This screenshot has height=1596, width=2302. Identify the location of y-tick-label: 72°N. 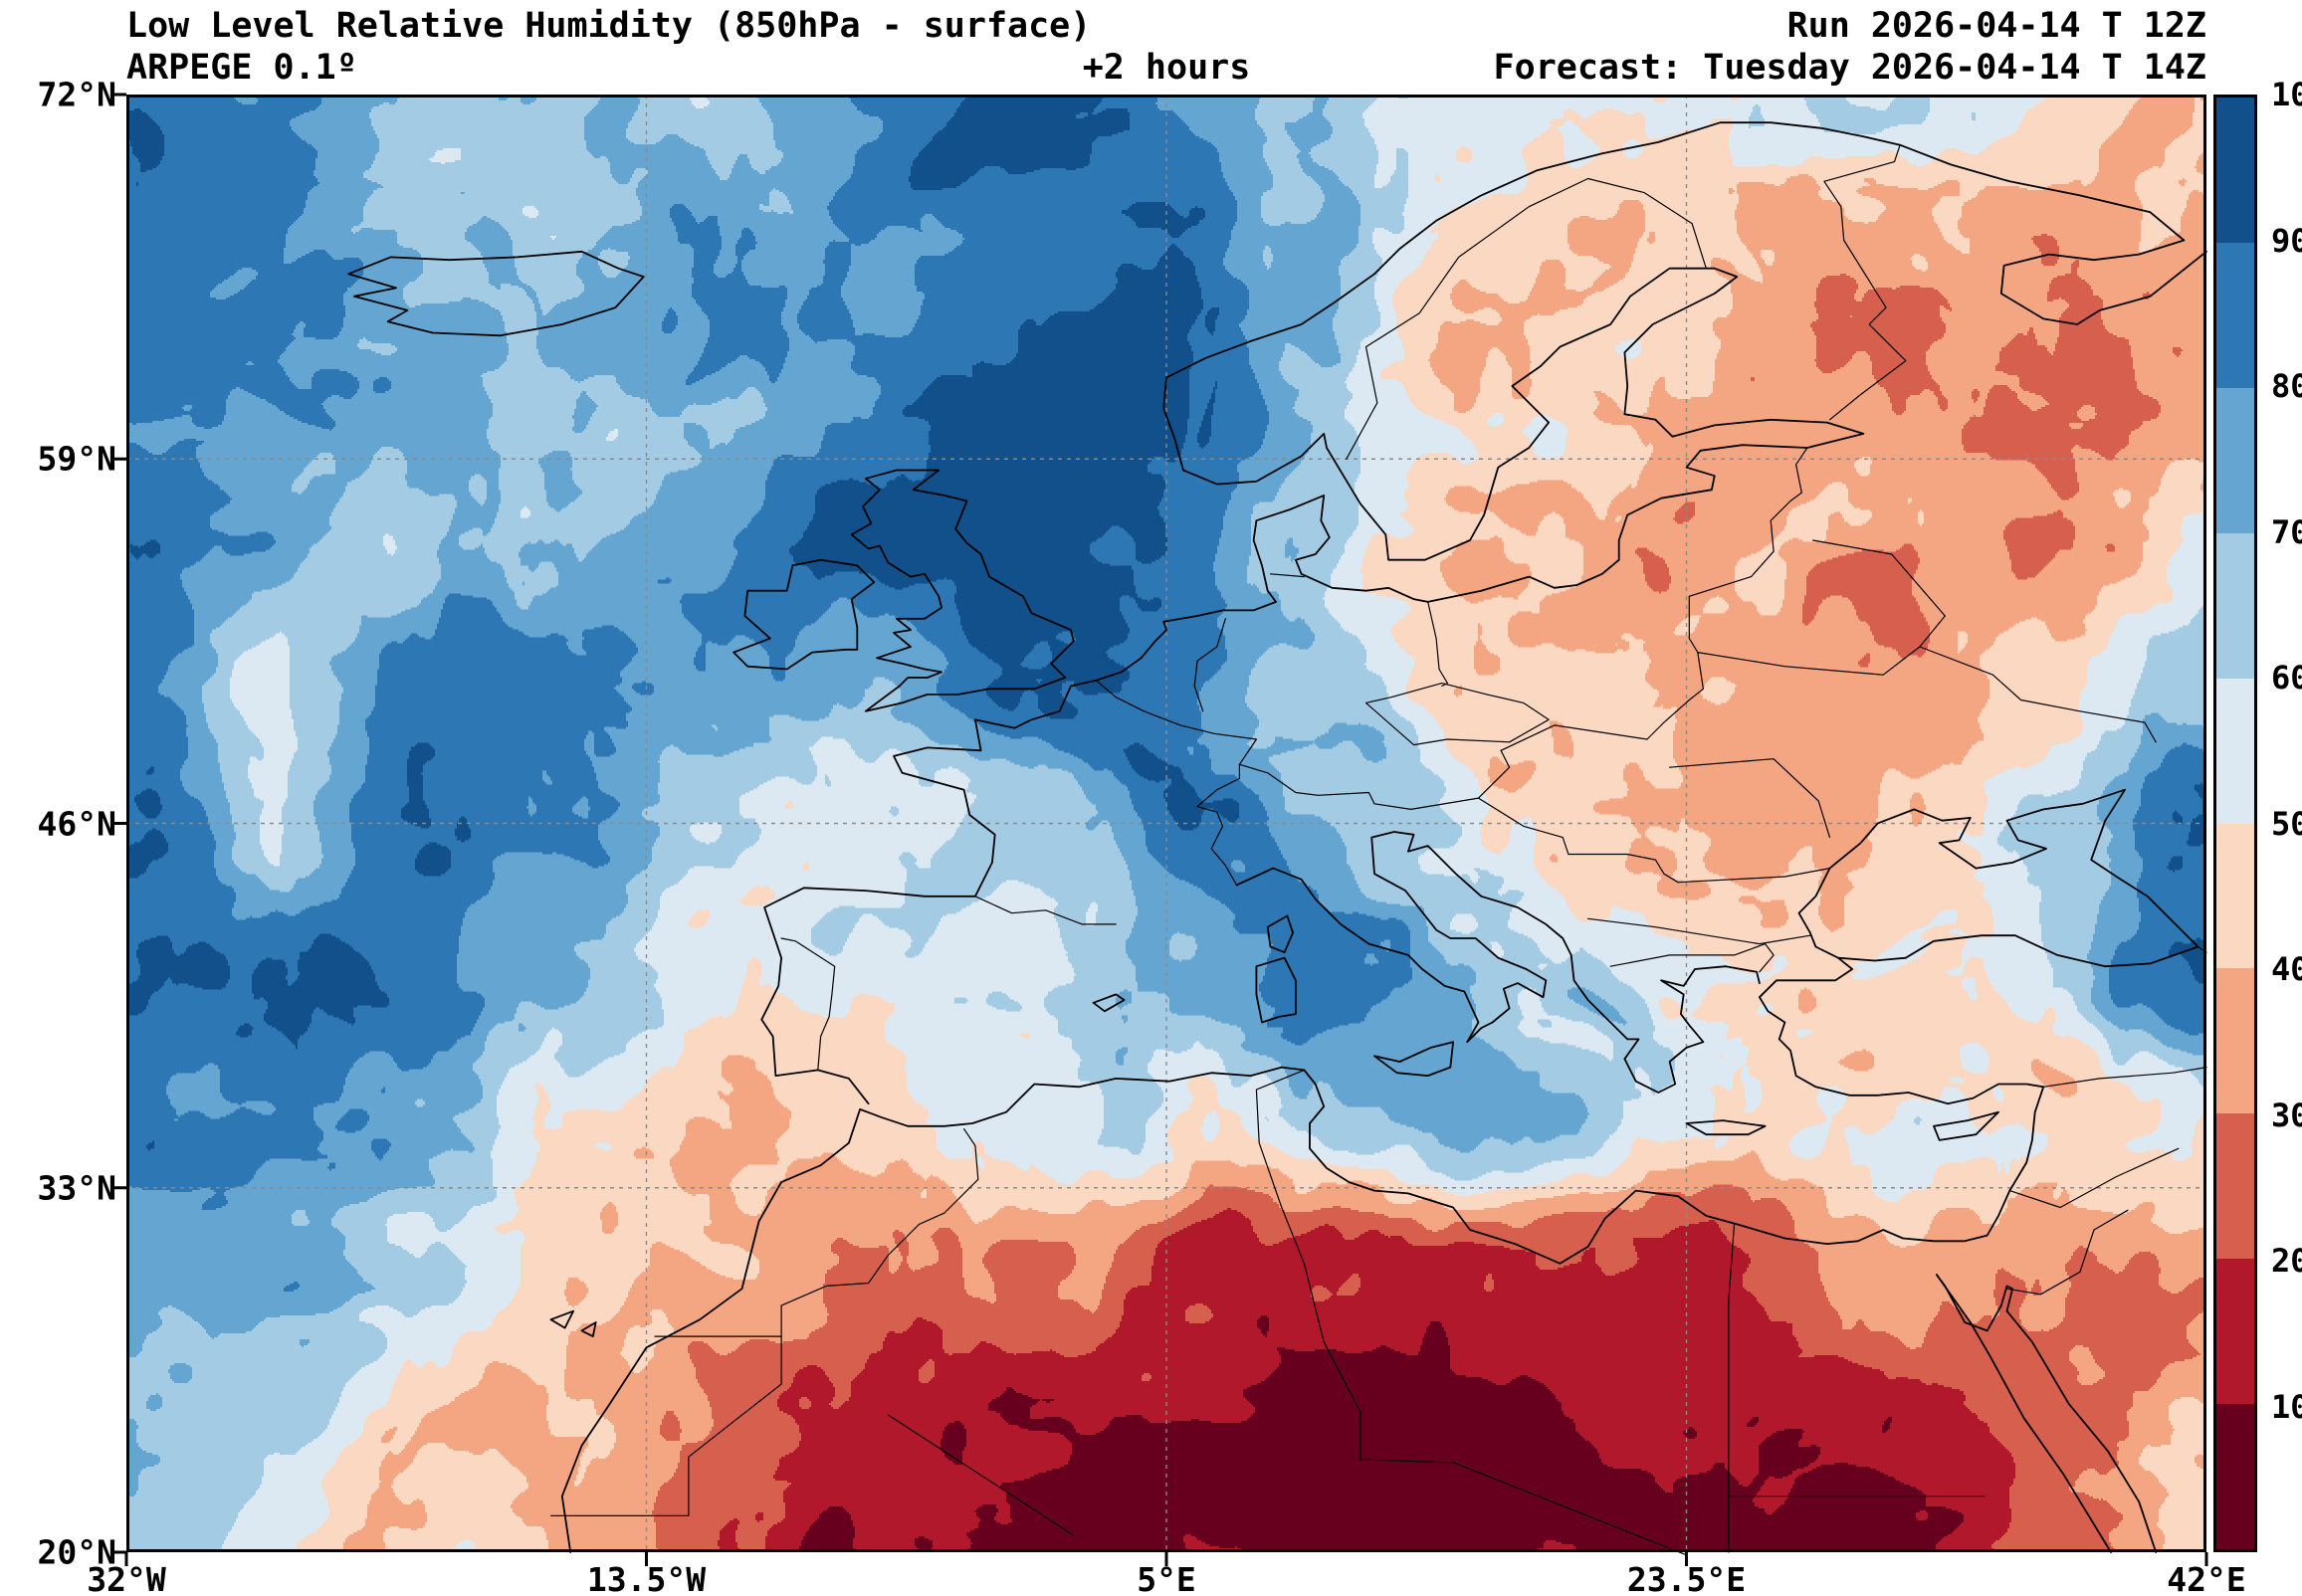
(76, 95).